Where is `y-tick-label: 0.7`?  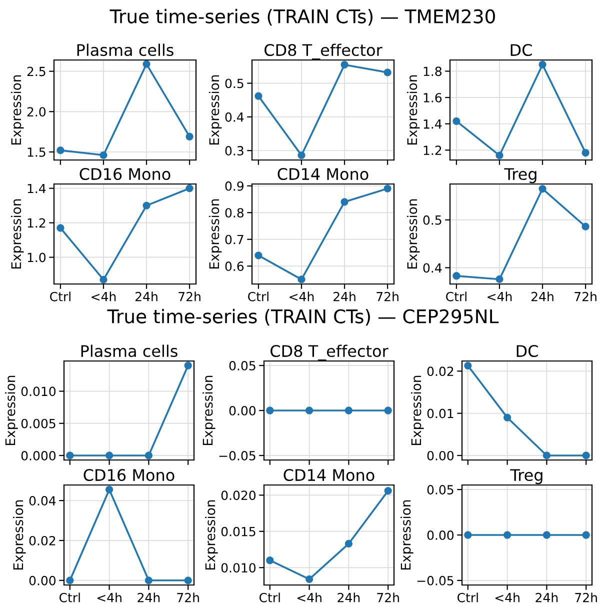
y-tick-label: 0.7 is located at coordinates (234, 239).